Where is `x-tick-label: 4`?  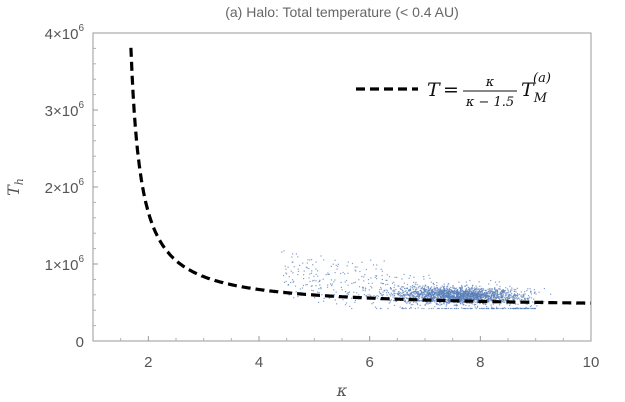
x-tick-label: 4 is located at coordinates (259, 362).